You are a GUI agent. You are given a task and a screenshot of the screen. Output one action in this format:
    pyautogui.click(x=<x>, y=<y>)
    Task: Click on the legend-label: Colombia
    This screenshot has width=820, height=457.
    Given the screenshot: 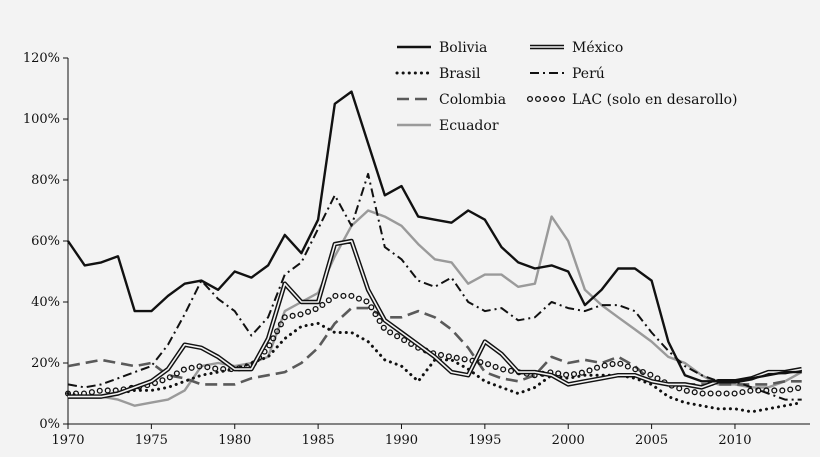 What is the action you would take?
    pyautogui.click(x=472, y=100)
    